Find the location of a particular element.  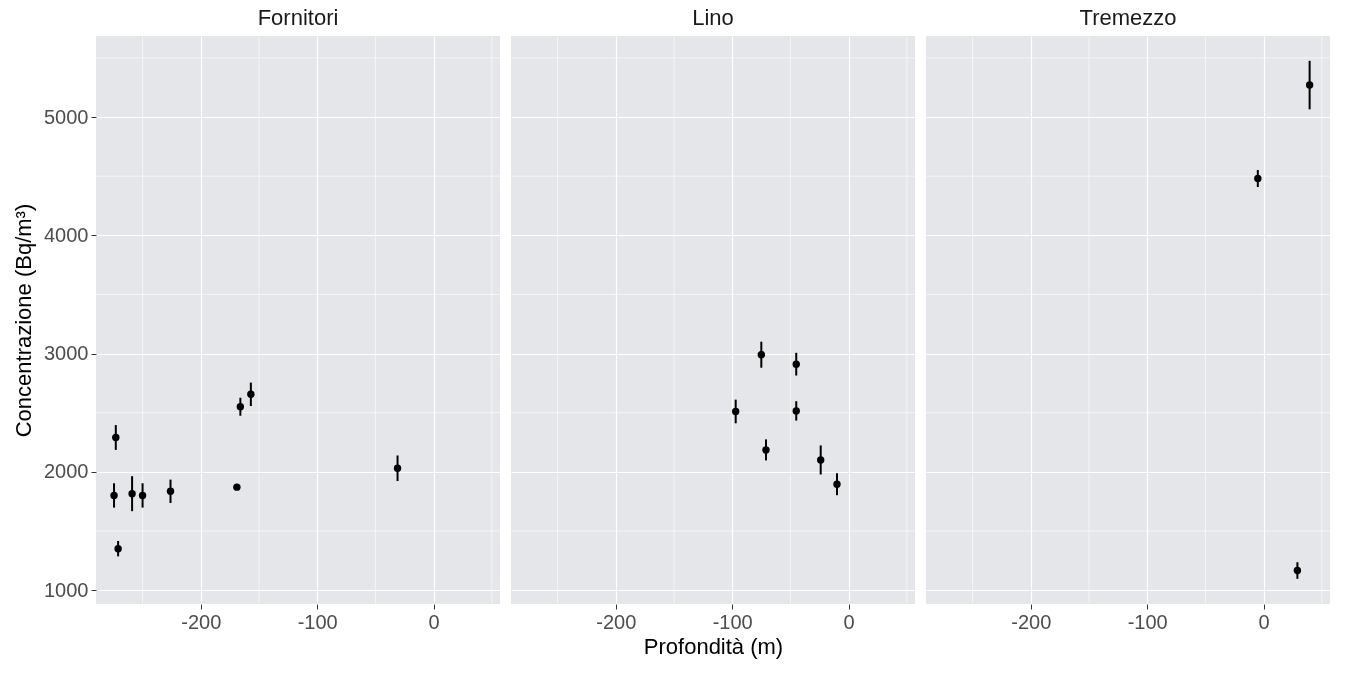

chart-title: Tremezzo is located at coordinates (1128, 17).